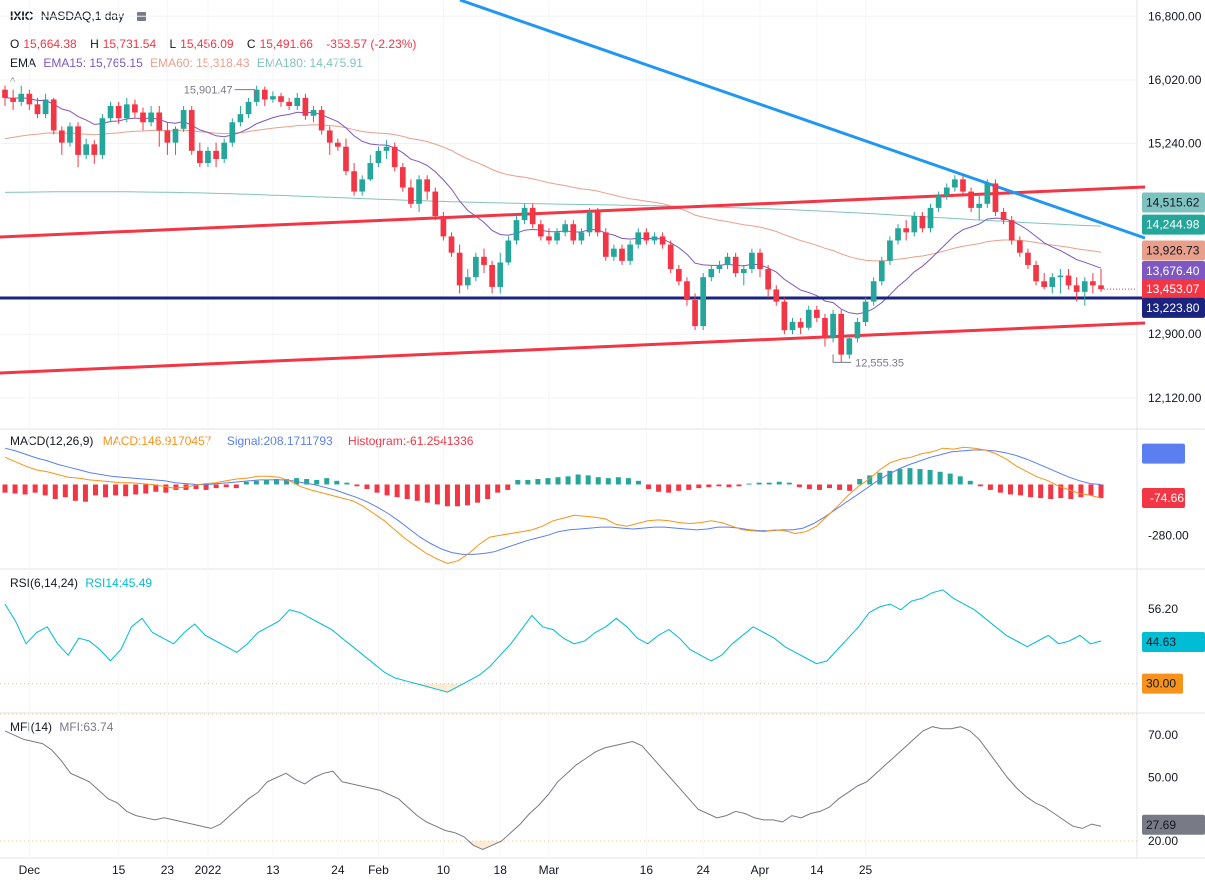 This screenshot has width=1205, height=889. I want to click on macd-badge: -74.66, so click(1167, 498).